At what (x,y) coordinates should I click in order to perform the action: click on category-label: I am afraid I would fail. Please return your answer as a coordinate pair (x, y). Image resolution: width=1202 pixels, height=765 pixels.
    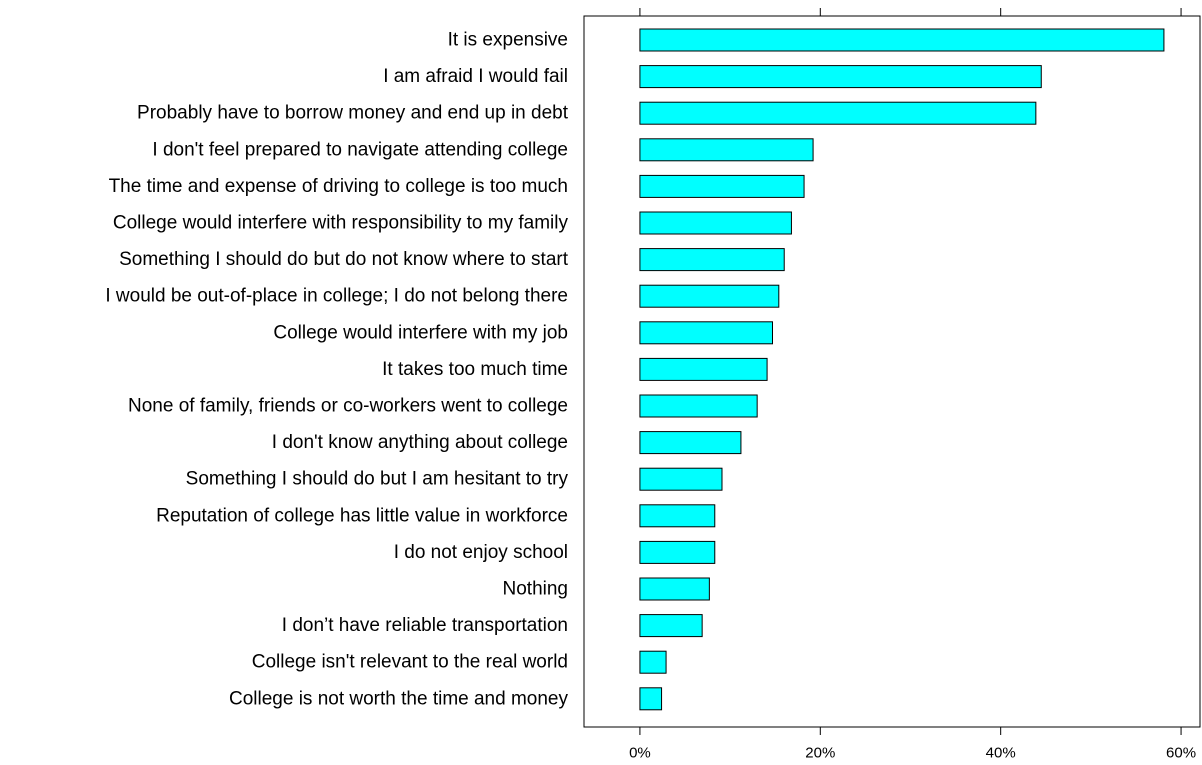
    Looking at the image, I should click on (475, 76).